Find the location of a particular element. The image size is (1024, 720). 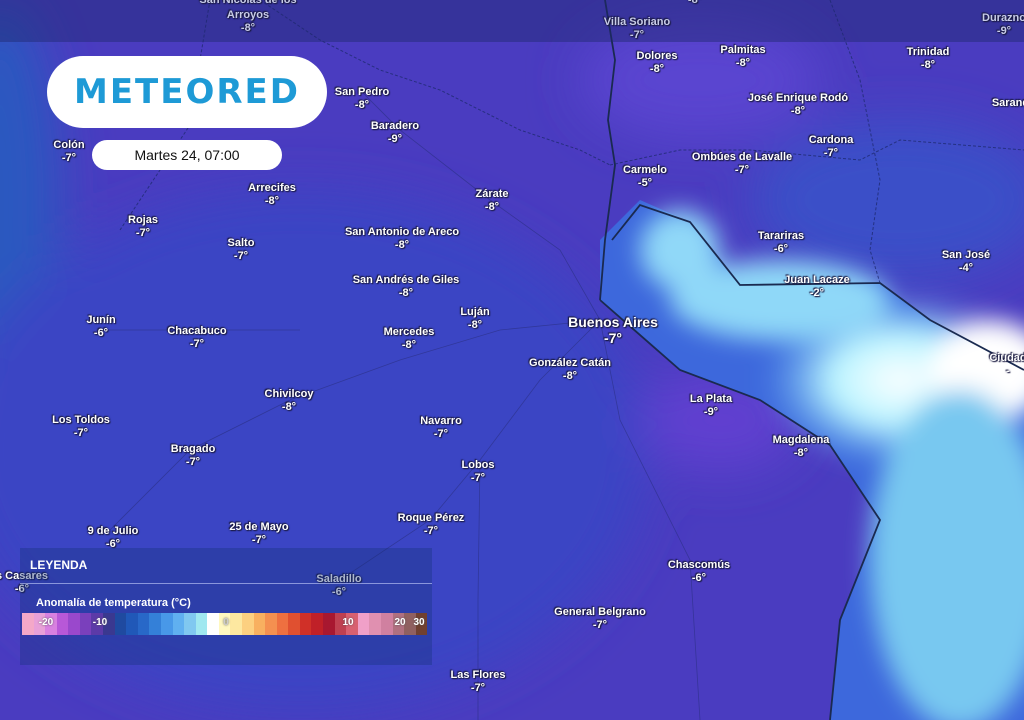

city-label: s Casares -6° is located at coordinates (24, 583).